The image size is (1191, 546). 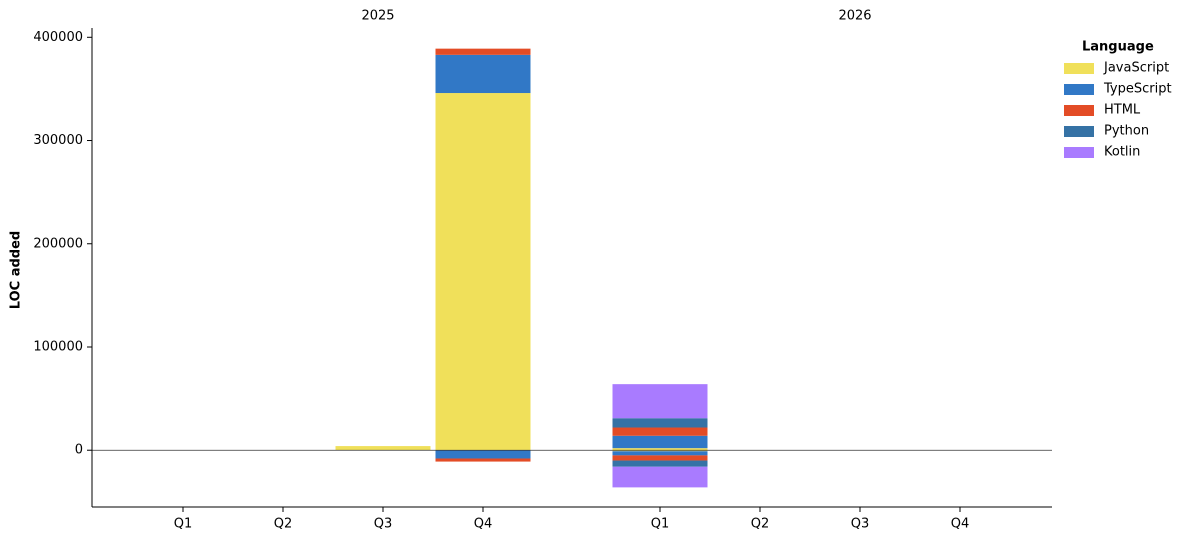 What do you see at coordinates (854, 16) in the screenshot?
I see `group-label: 2026` at bounding box center [854, 16].